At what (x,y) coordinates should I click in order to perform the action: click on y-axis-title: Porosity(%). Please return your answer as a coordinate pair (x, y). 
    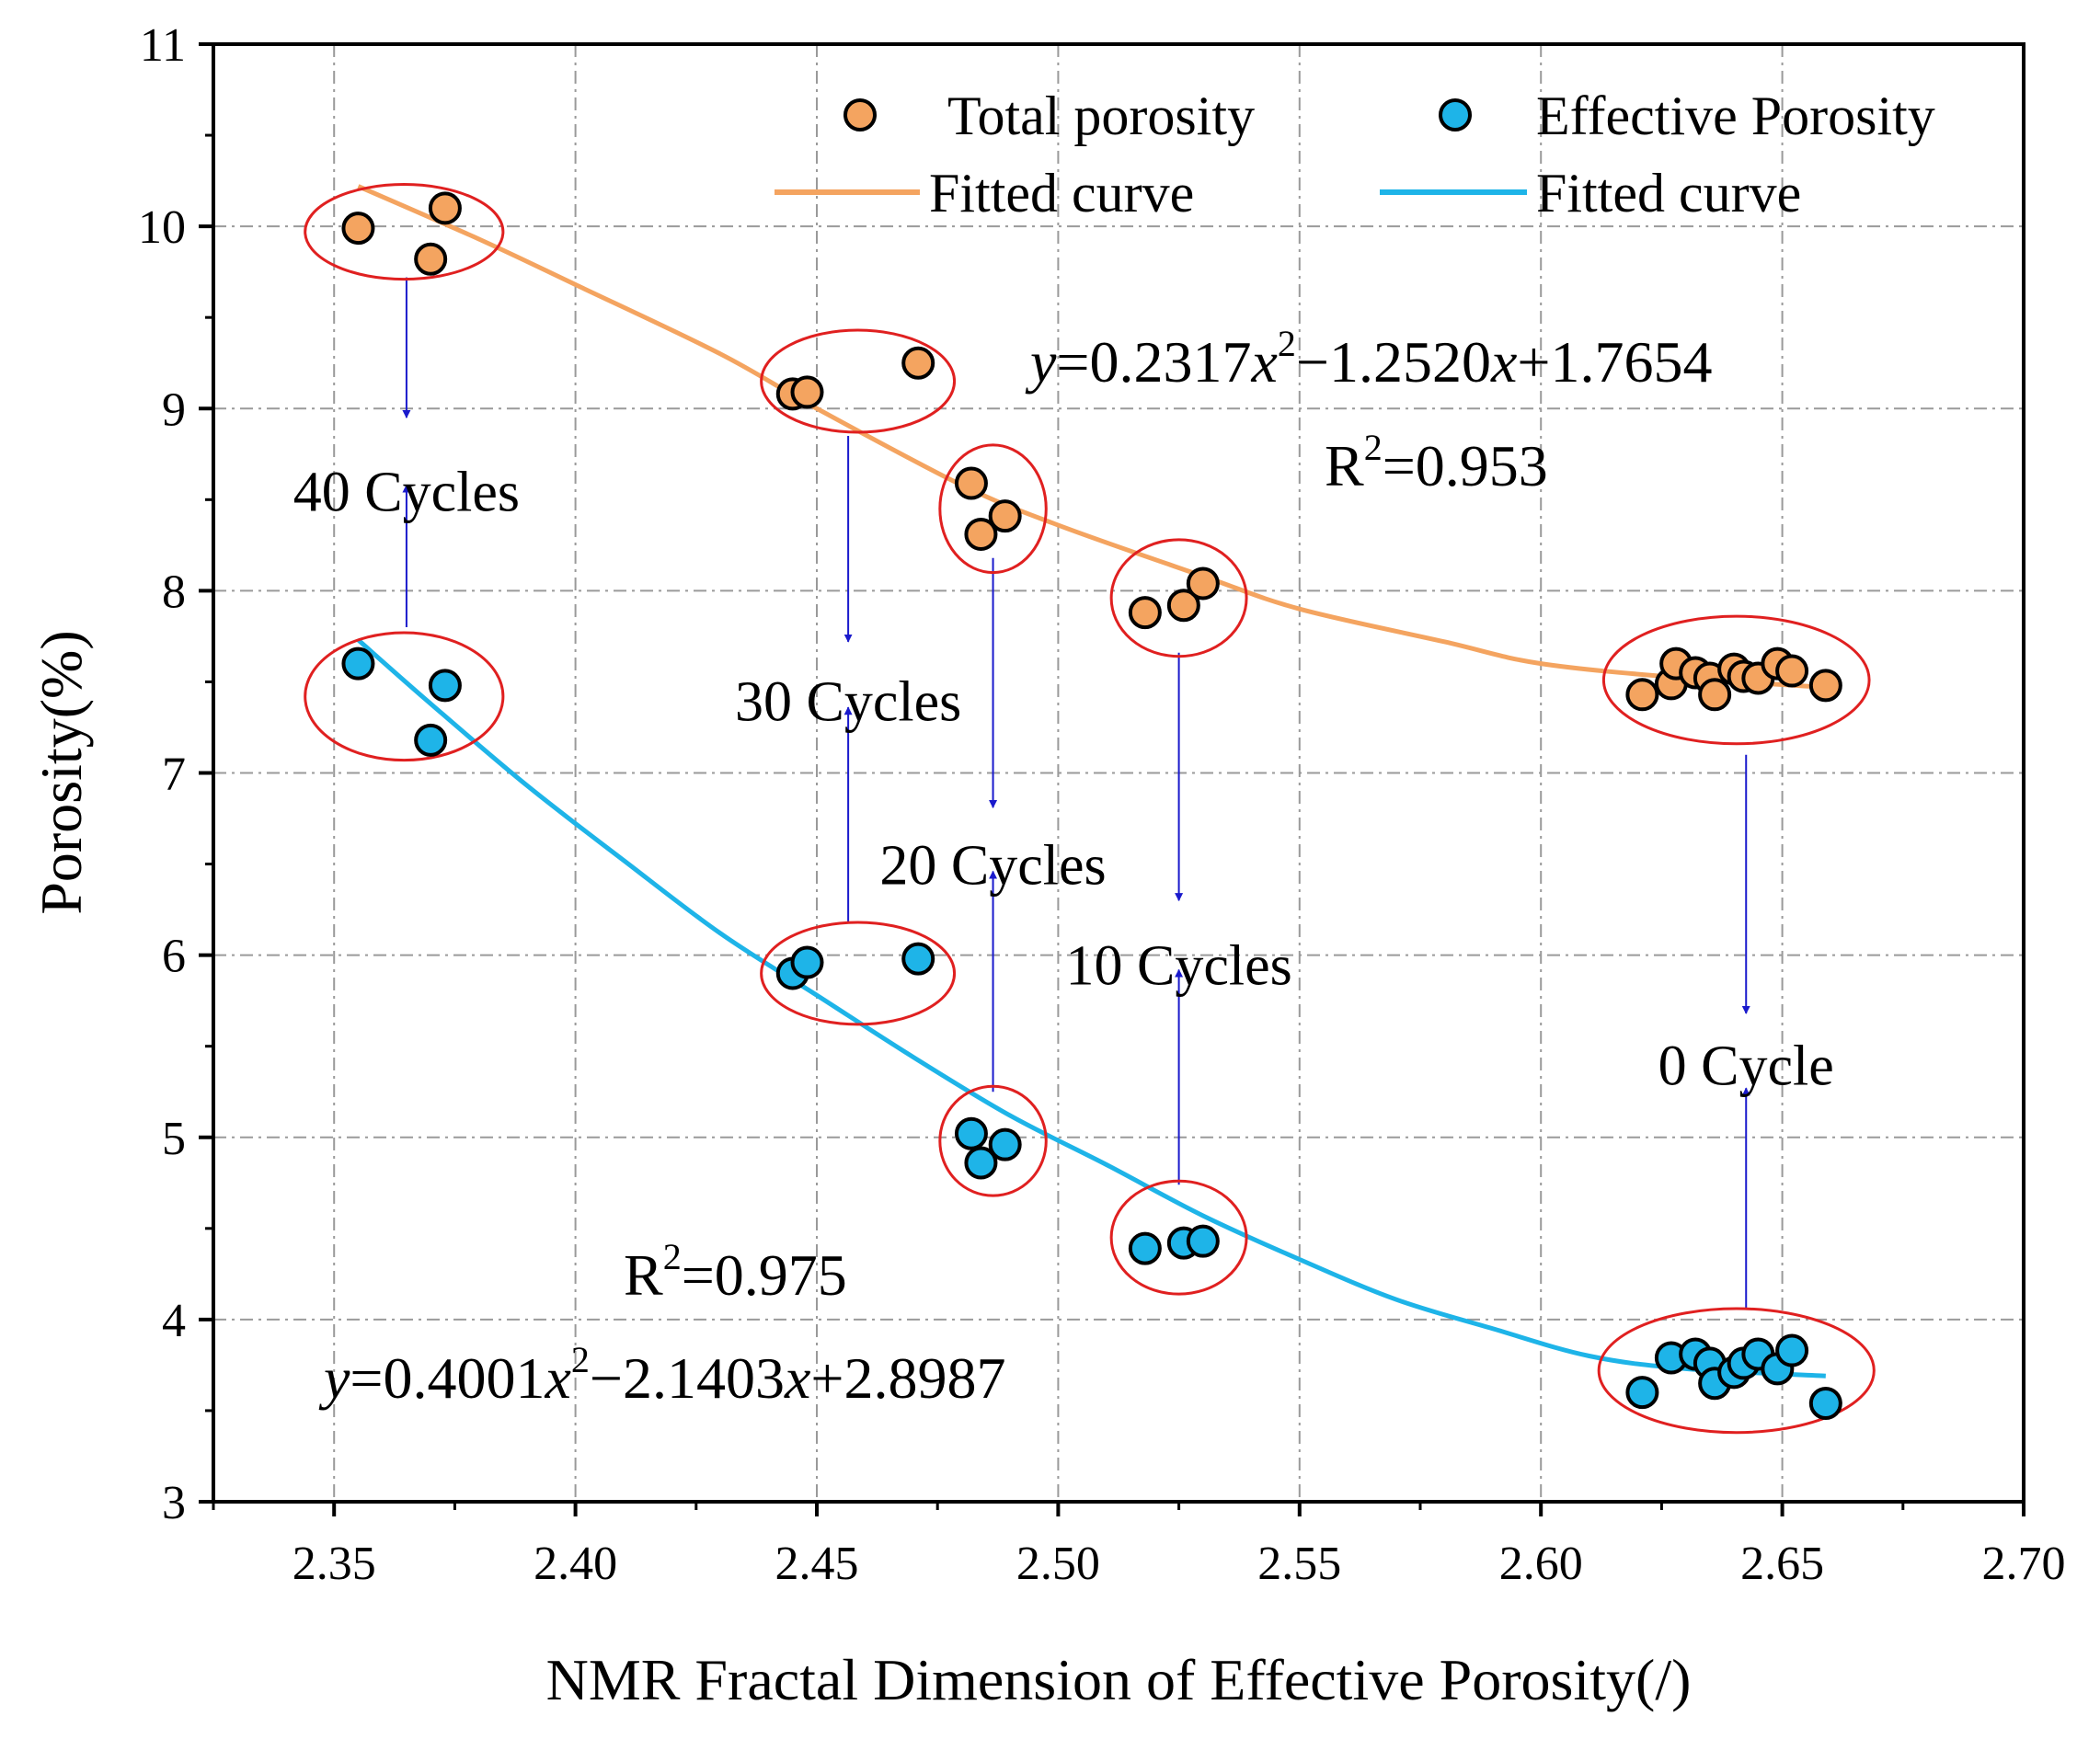
    Looking at the image, I should click on (61, 772).